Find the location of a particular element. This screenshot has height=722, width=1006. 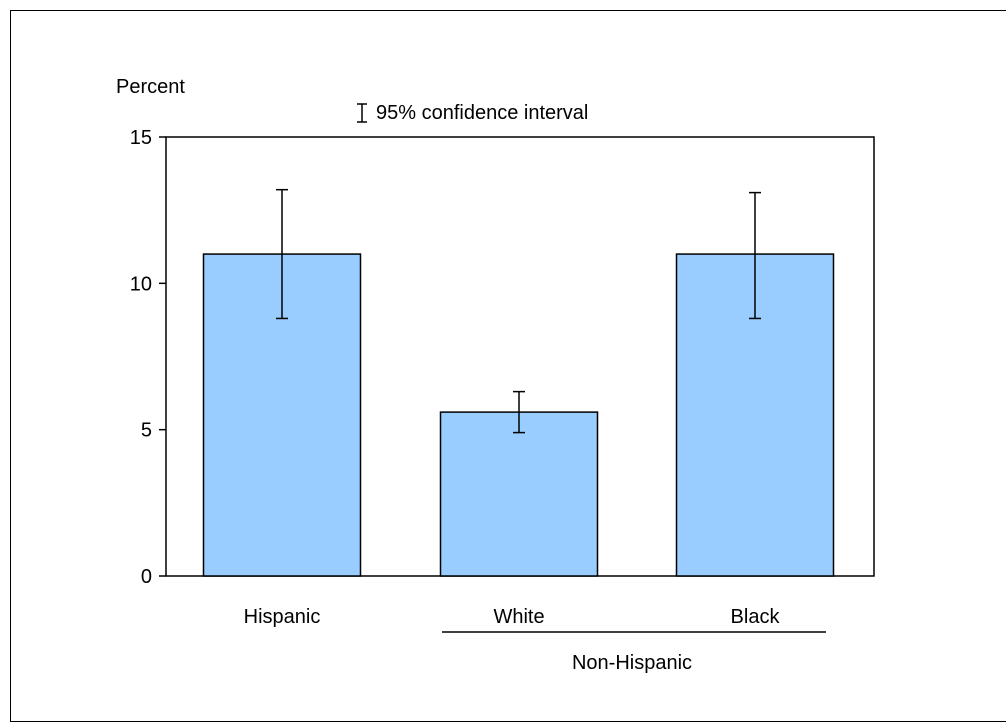

bar-black is located at coordinates (755, 415).